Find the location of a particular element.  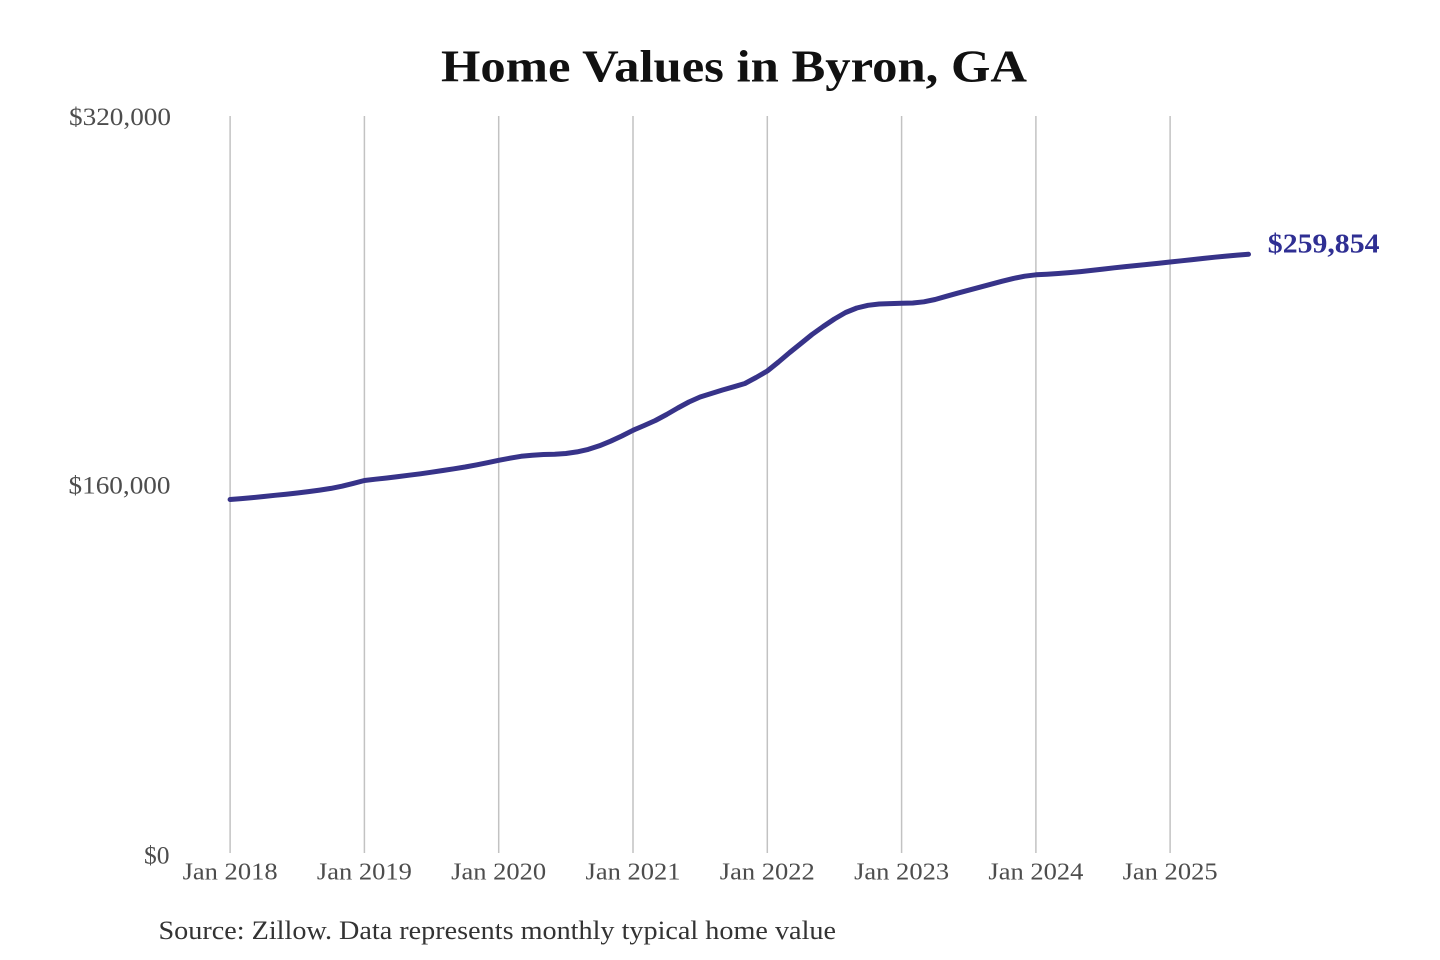

svg-text: Jan 2019 is located at coordinates (364, 872).